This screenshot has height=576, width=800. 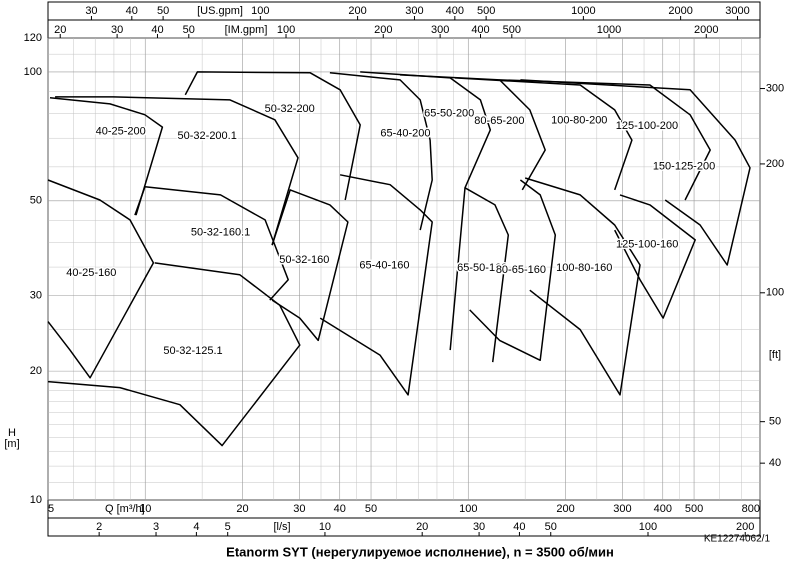 What do you see at coordinates (228, 527) in the screenshot?
I see `bottom-axis2-tick-label: 5` at bounding box center [228, 527].